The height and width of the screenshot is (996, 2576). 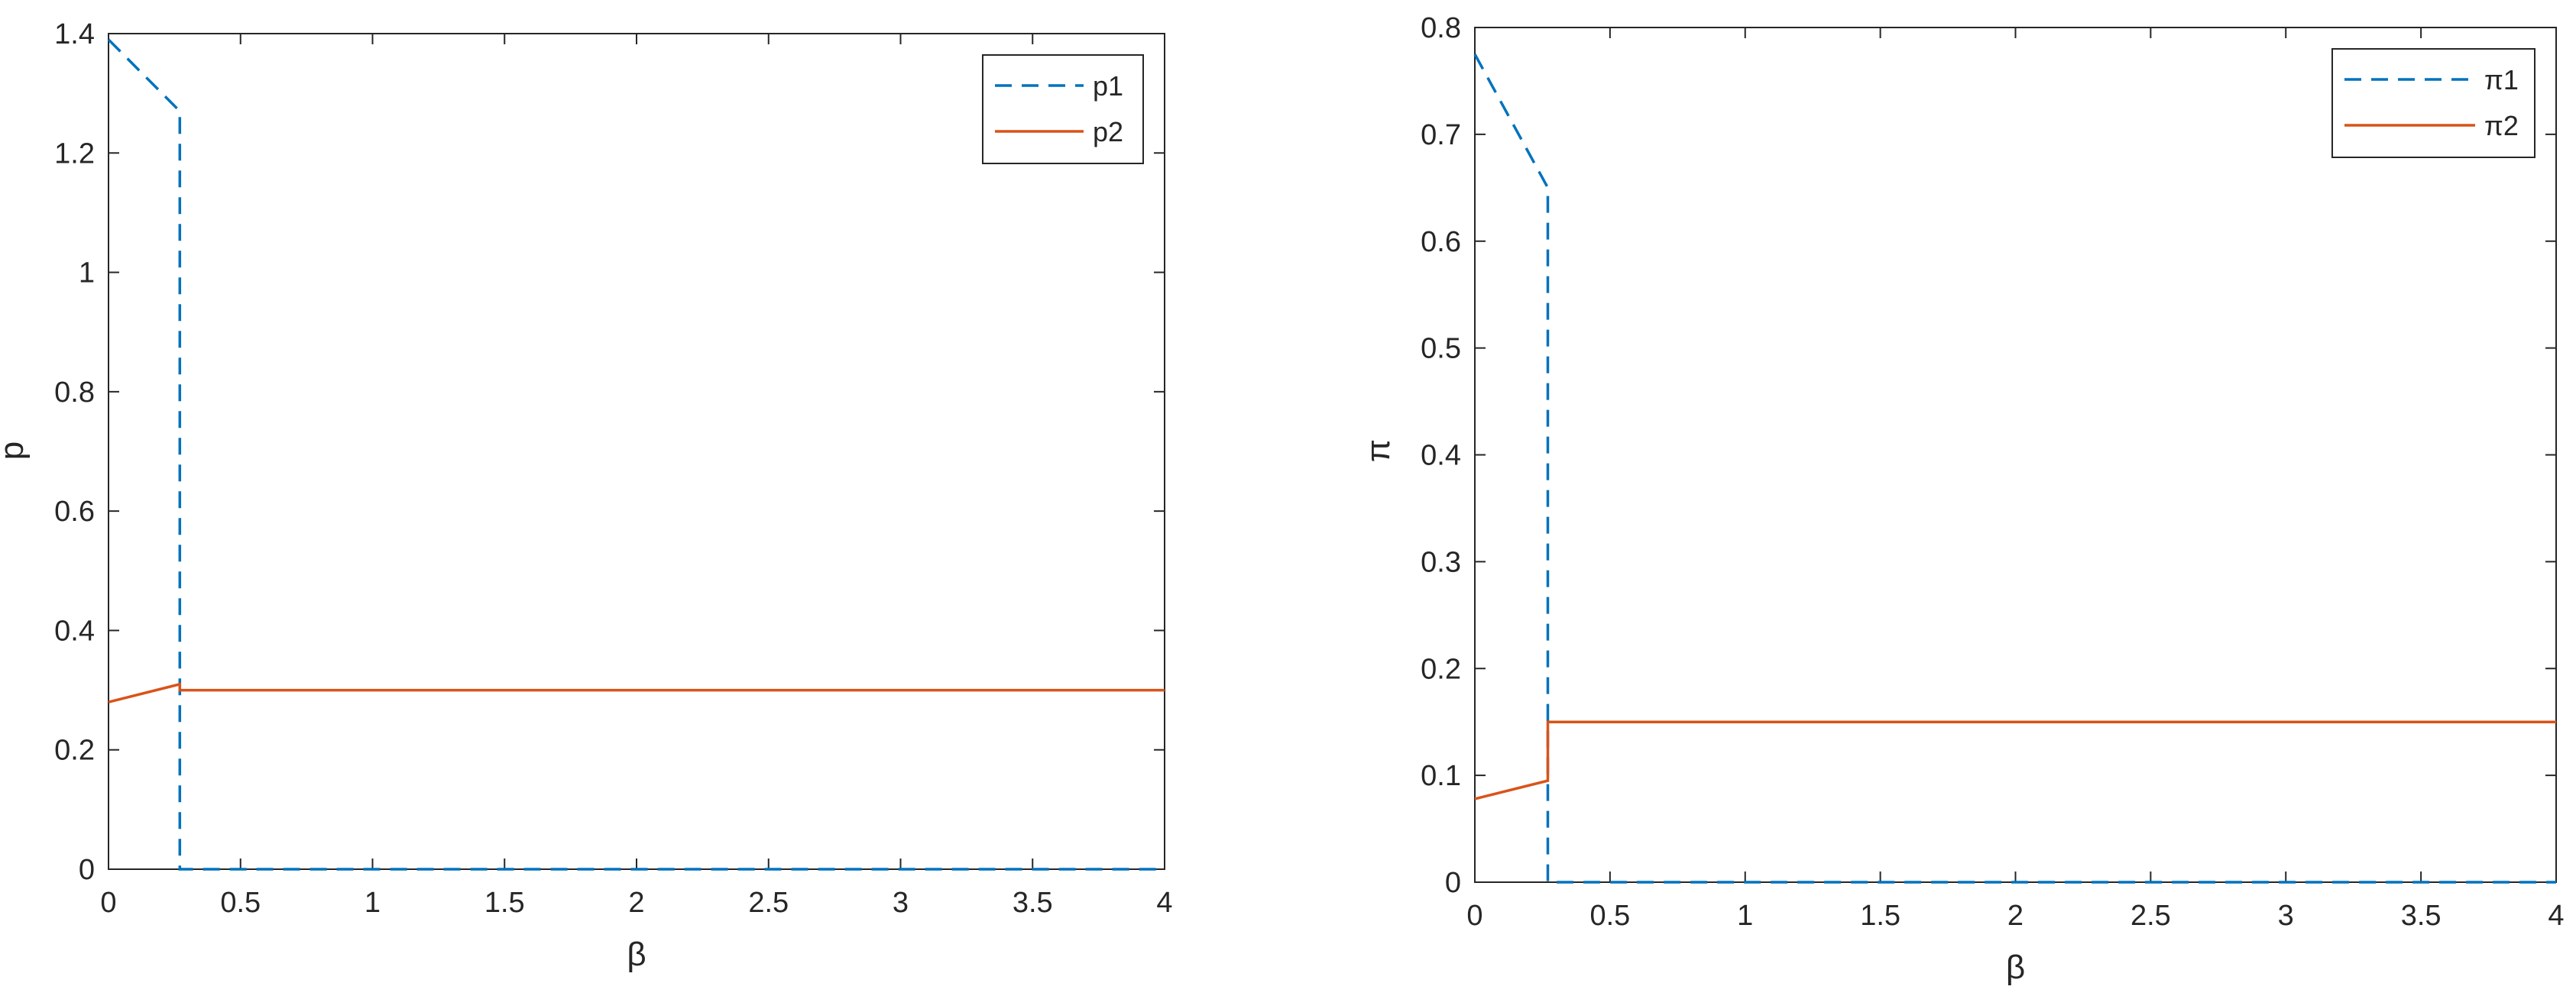 What do you see at coordinates (2501, 125) in the screenshot?
I see `legend-label-π2: π2` at bounding box center [2501, 125].